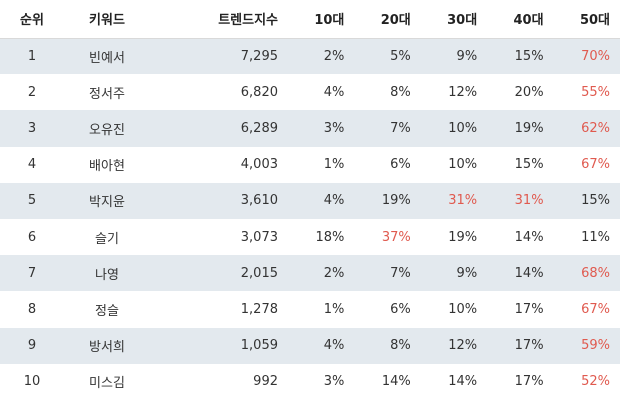 This screenshot has height=400, width=620. What do you see at coordinates (107, 19) in the screenshot?
I see `header-keyword: 키워드` at bounding box center [107, 19].